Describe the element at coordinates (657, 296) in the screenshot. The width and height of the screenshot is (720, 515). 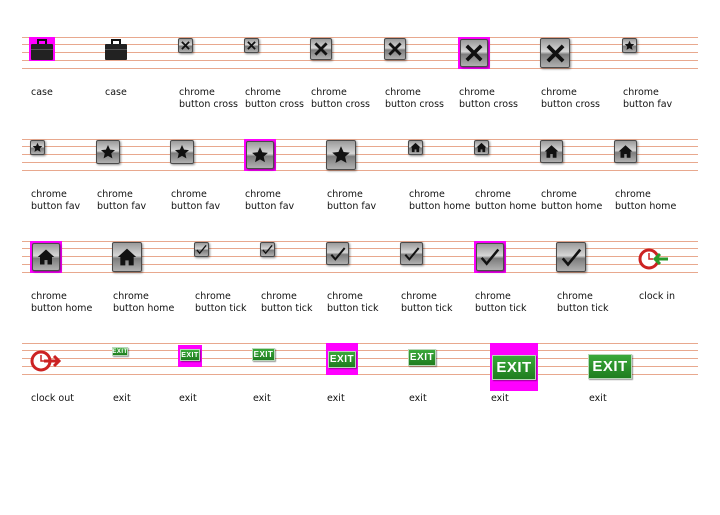
I see `icon-label: clock in` at that location.